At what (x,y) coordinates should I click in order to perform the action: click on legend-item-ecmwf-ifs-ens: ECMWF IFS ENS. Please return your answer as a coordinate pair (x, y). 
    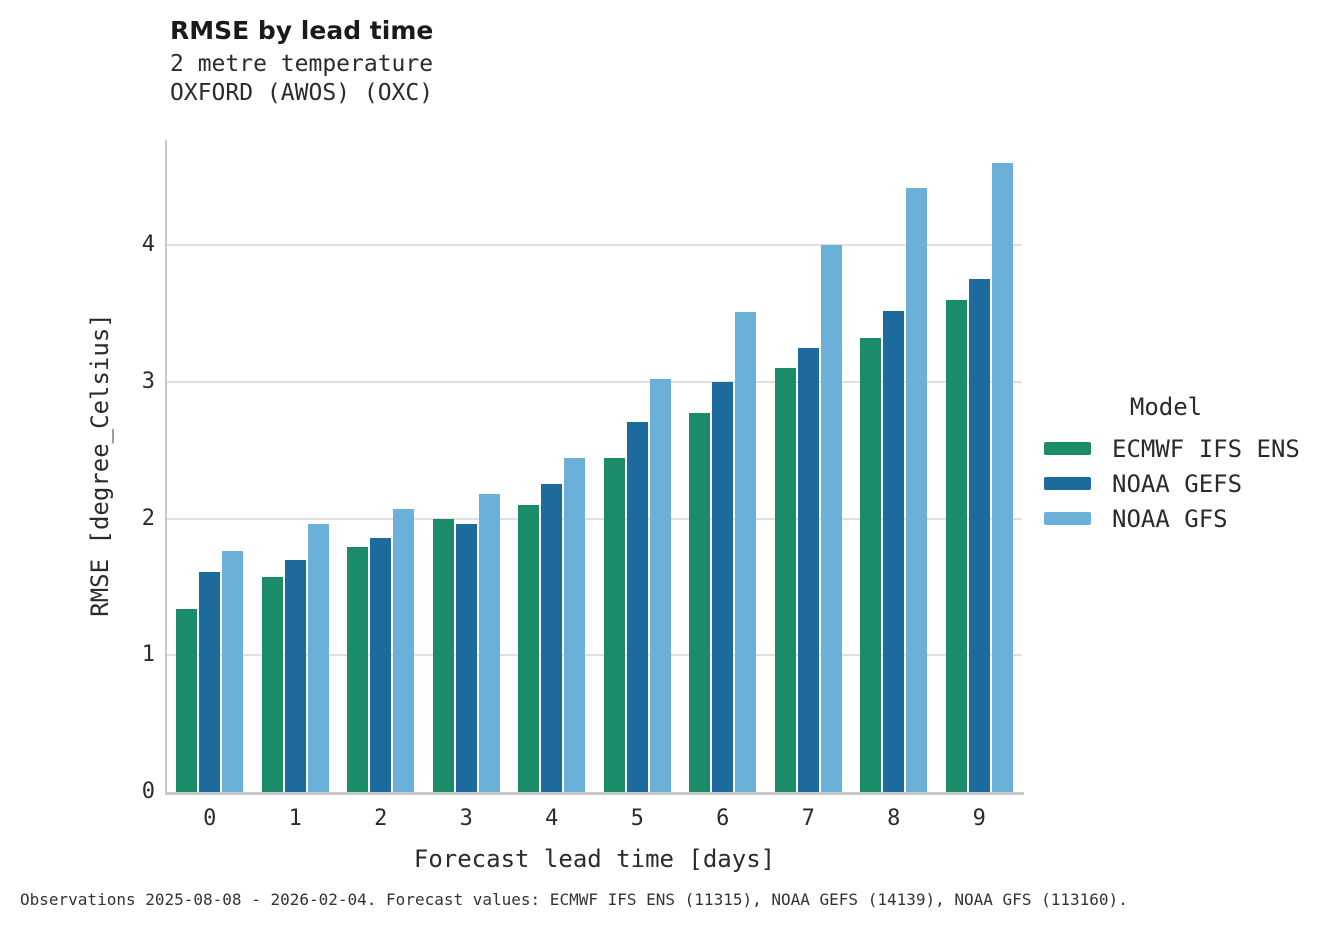
    Looking at the image, I should click on (1176, 448).